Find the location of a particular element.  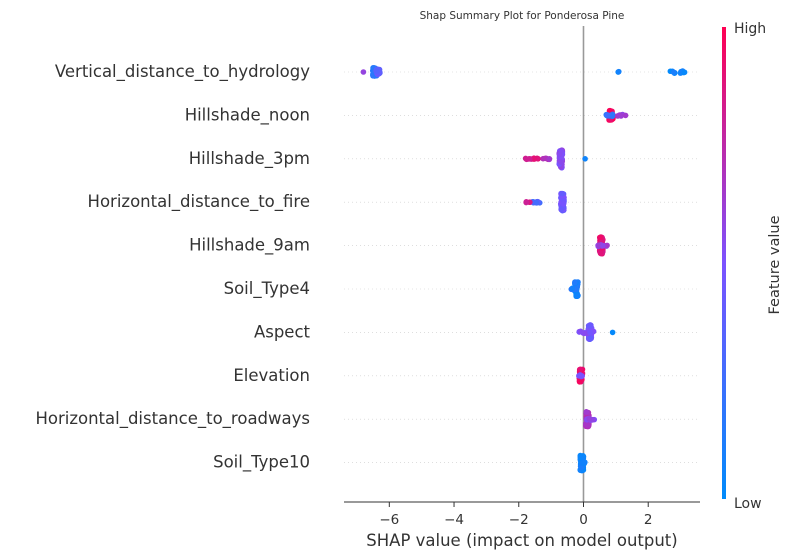

feature-label: Elevation is located at coordinates (271, 375).